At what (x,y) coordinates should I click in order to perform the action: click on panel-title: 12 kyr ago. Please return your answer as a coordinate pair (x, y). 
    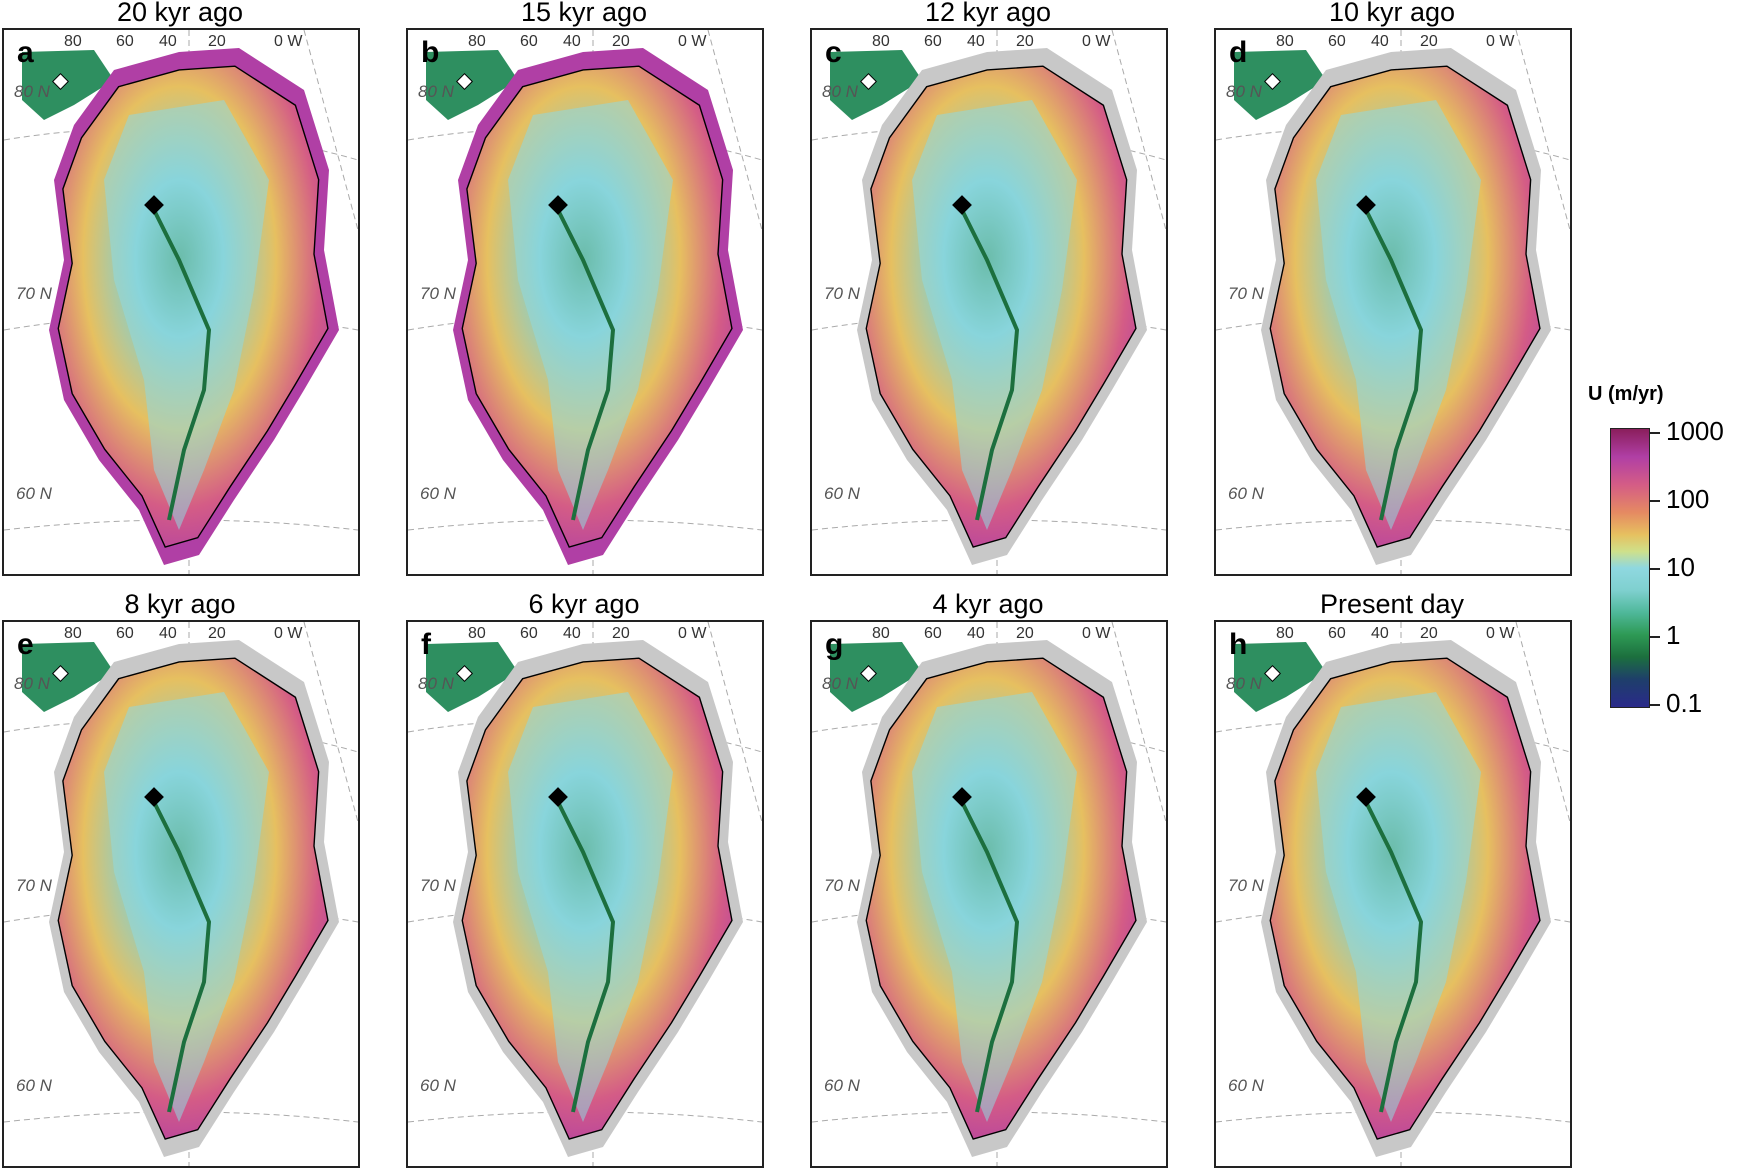
    Looking at the image, I should click on (988, 13).